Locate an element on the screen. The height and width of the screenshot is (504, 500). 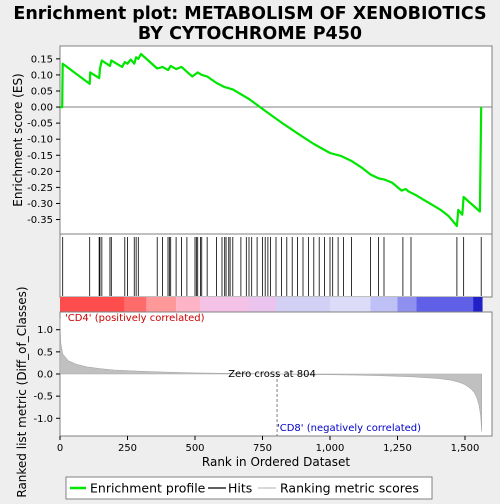
es-ytick-label: -0.30 is located at coordinates (40, 204).